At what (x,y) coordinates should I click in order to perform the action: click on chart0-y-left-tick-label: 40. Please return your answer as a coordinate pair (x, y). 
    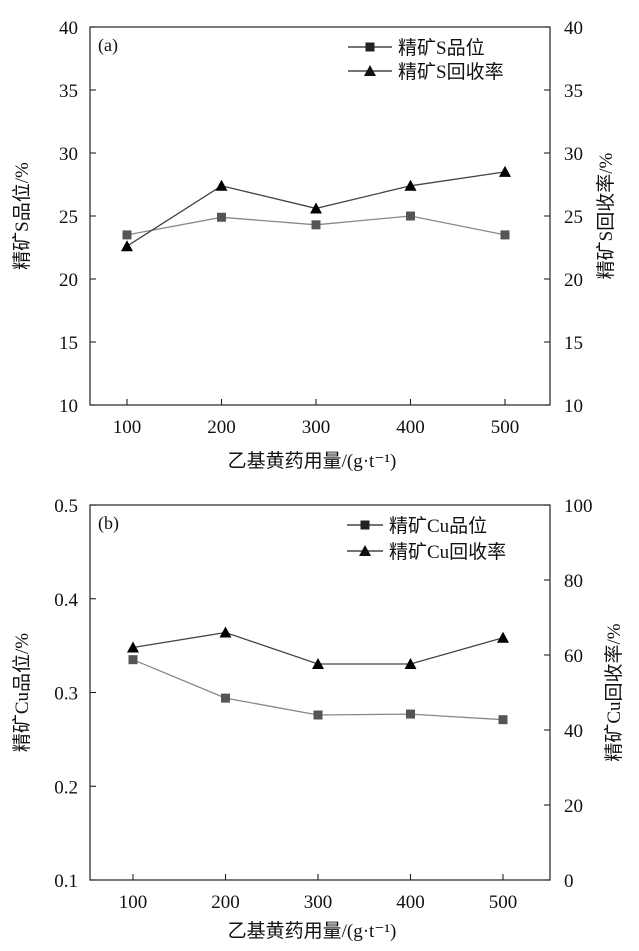
    Looking at the image, I should click on (68, 28).